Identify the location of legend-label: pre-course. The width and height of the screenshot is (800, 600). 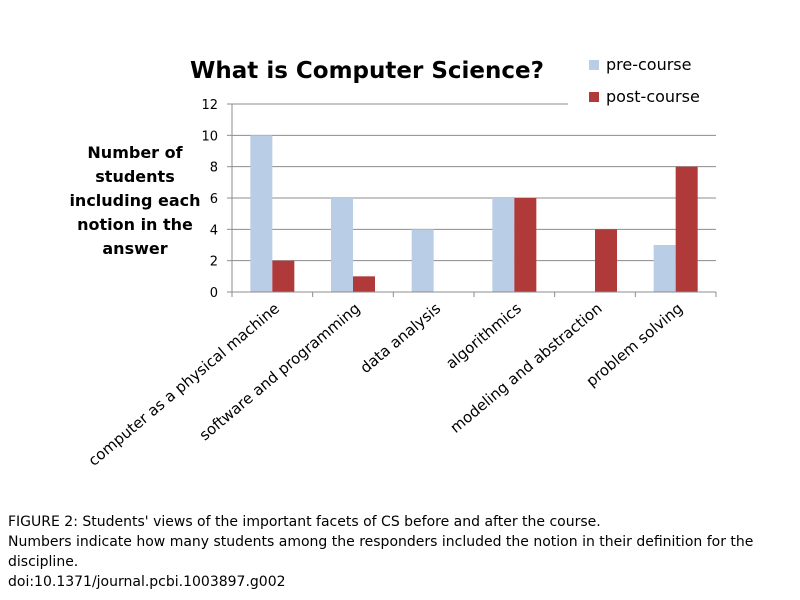
(648, 64).